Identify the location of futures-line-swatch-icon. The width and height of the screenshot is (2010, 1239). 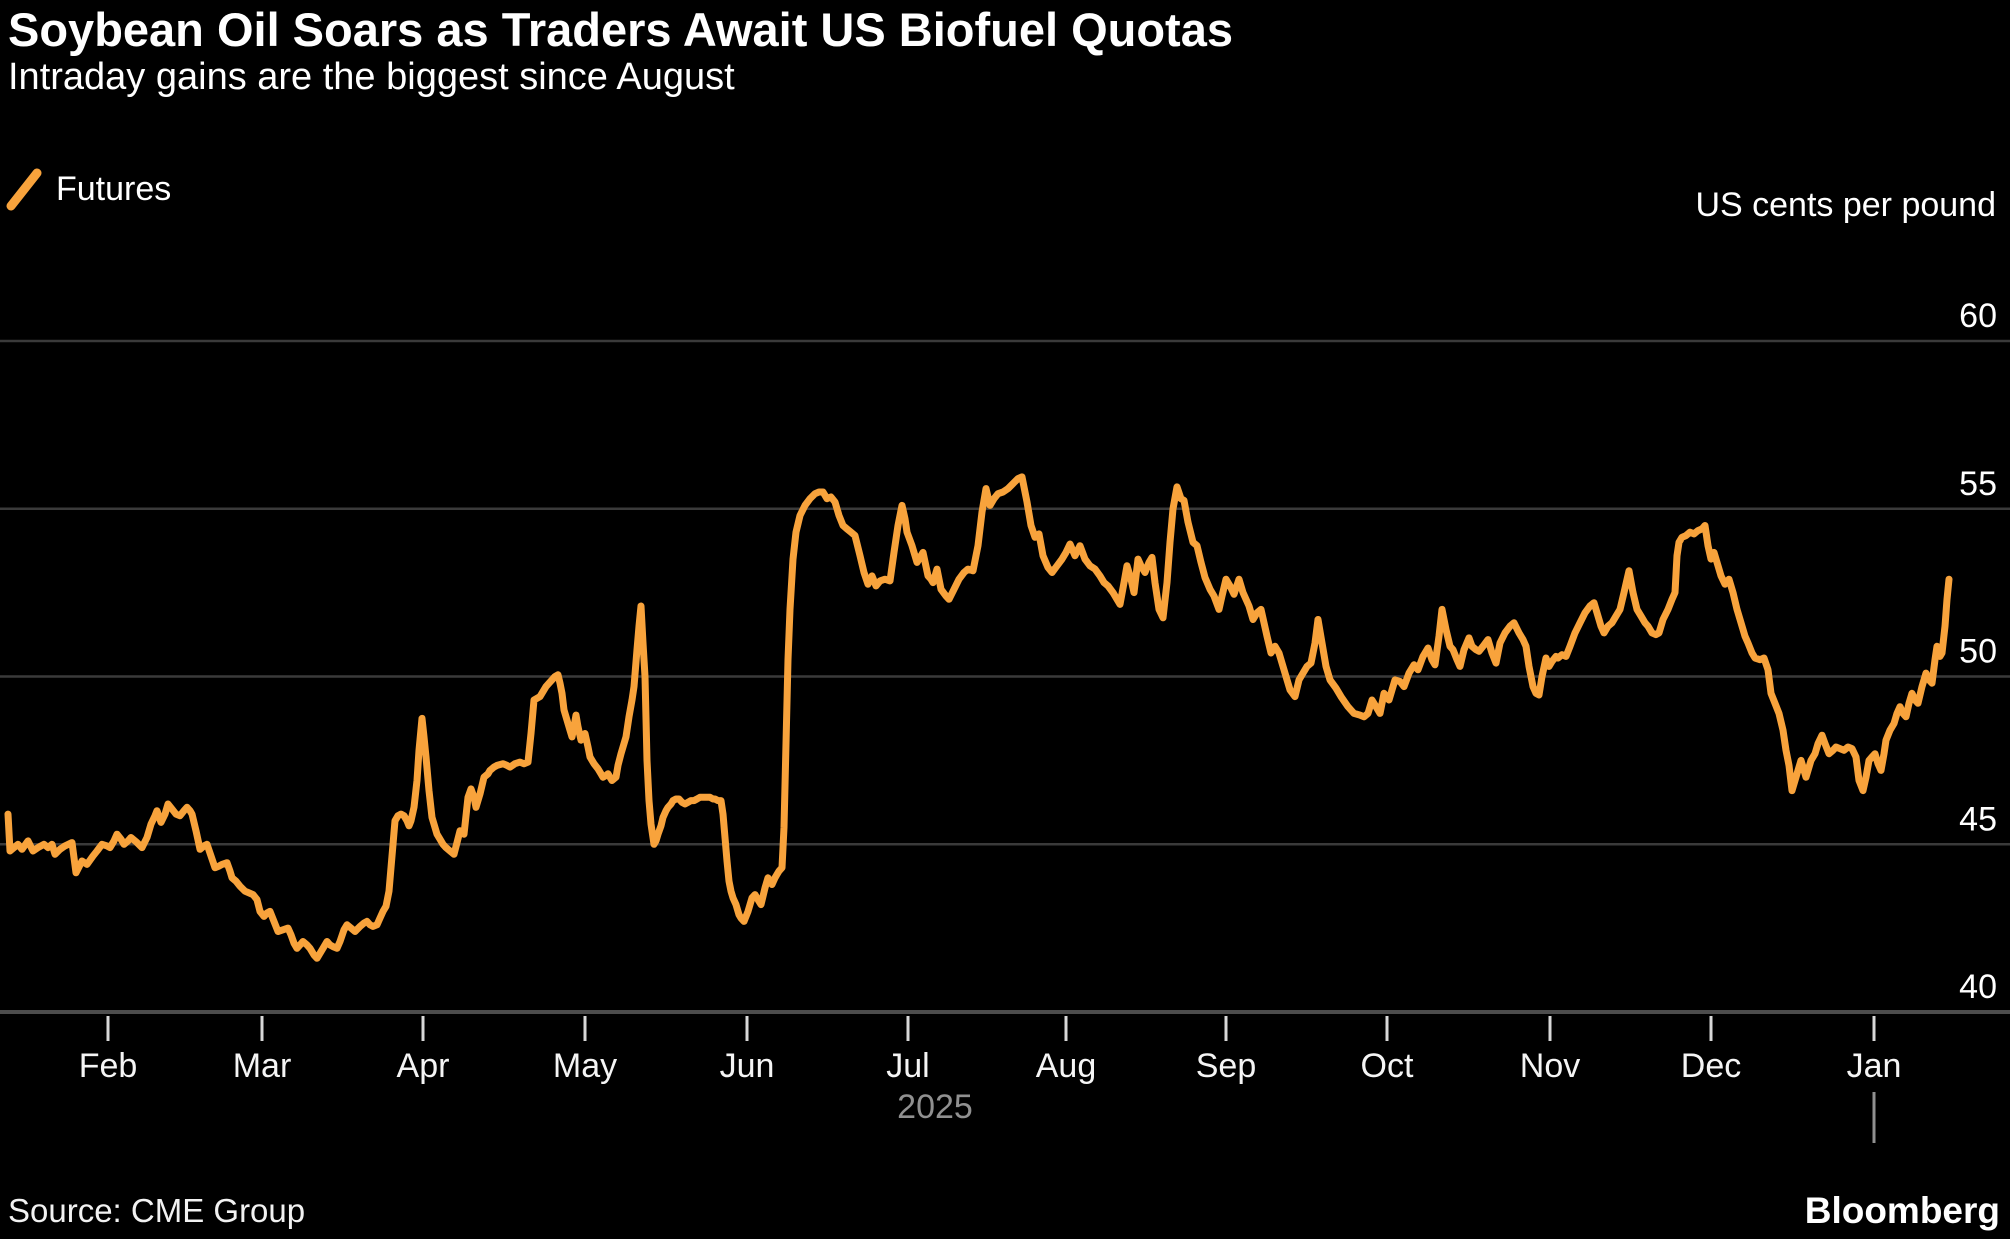
(24, 189).